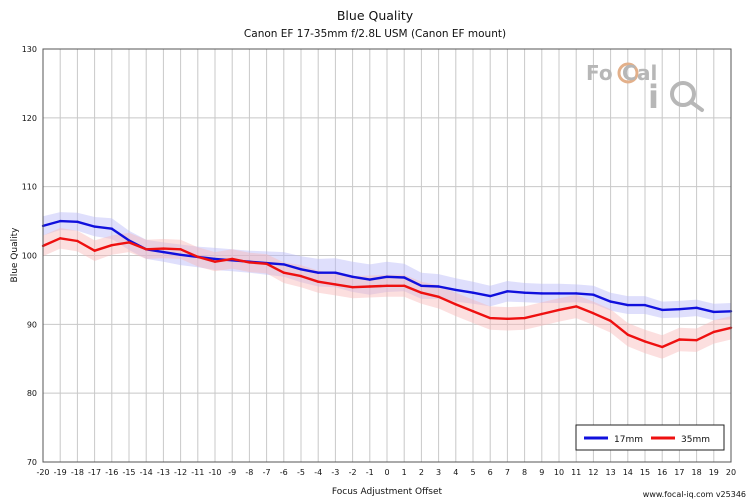 Image resolution: width=750 pixels, height=504 pixels. What do you see at coordinates (576, 472) in the screenshot?
I see `x-tick-label: 11` at bounding box center [576, 472].